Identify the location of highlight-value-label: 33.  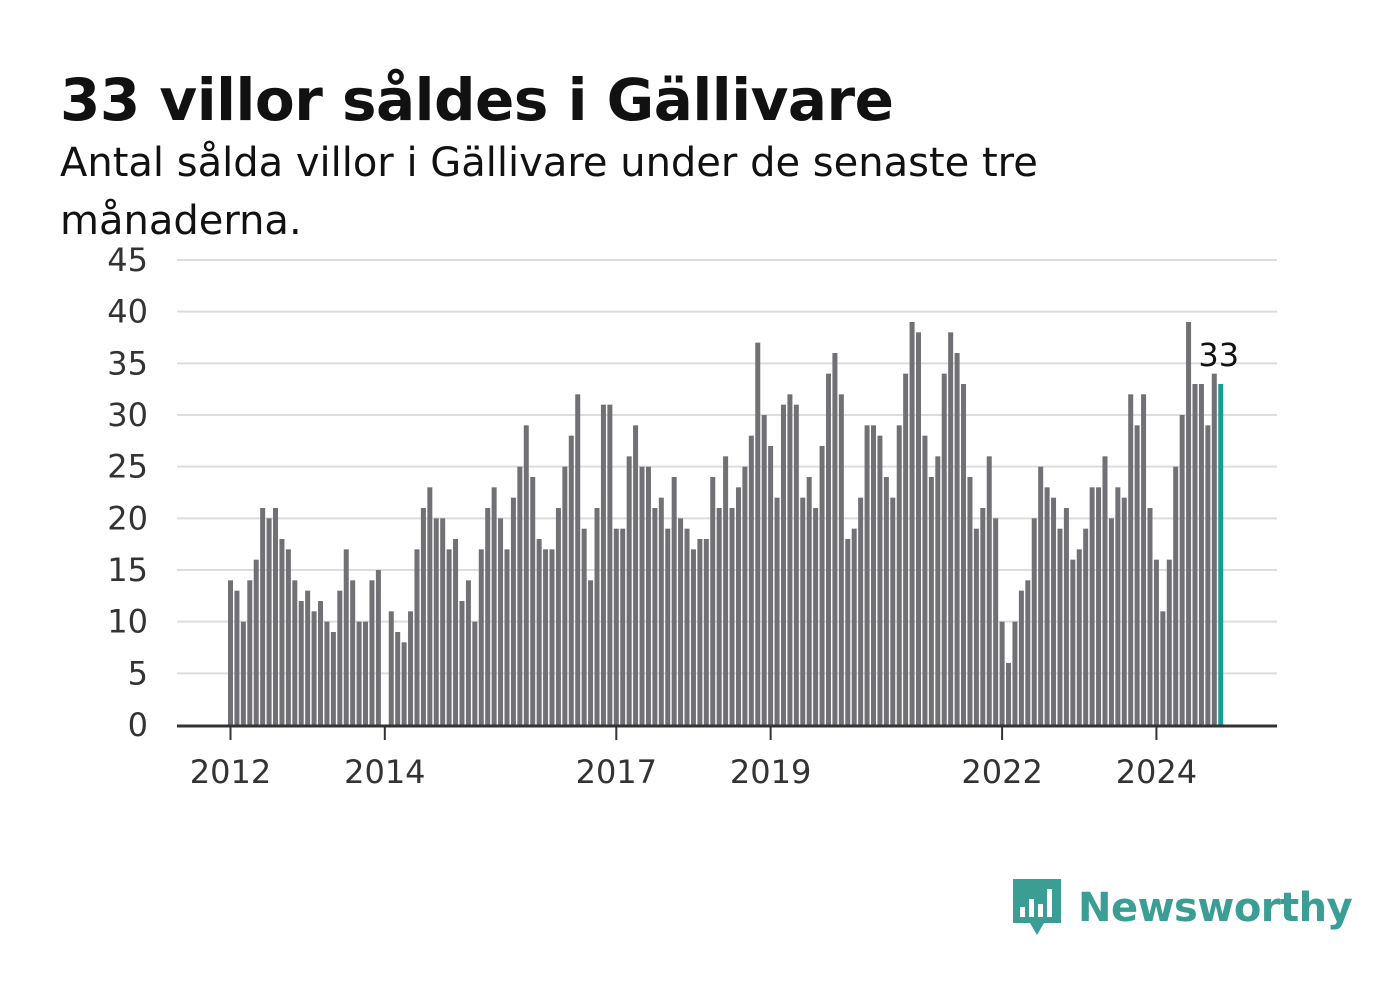
(1218, 355).